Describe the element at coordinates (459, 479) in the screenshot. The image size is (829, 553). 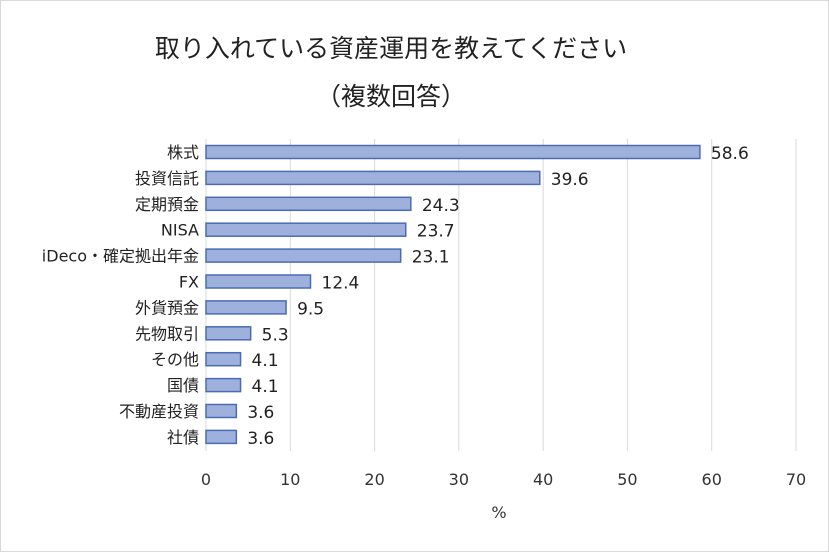
I see `x-tick-label: 30` at that location.